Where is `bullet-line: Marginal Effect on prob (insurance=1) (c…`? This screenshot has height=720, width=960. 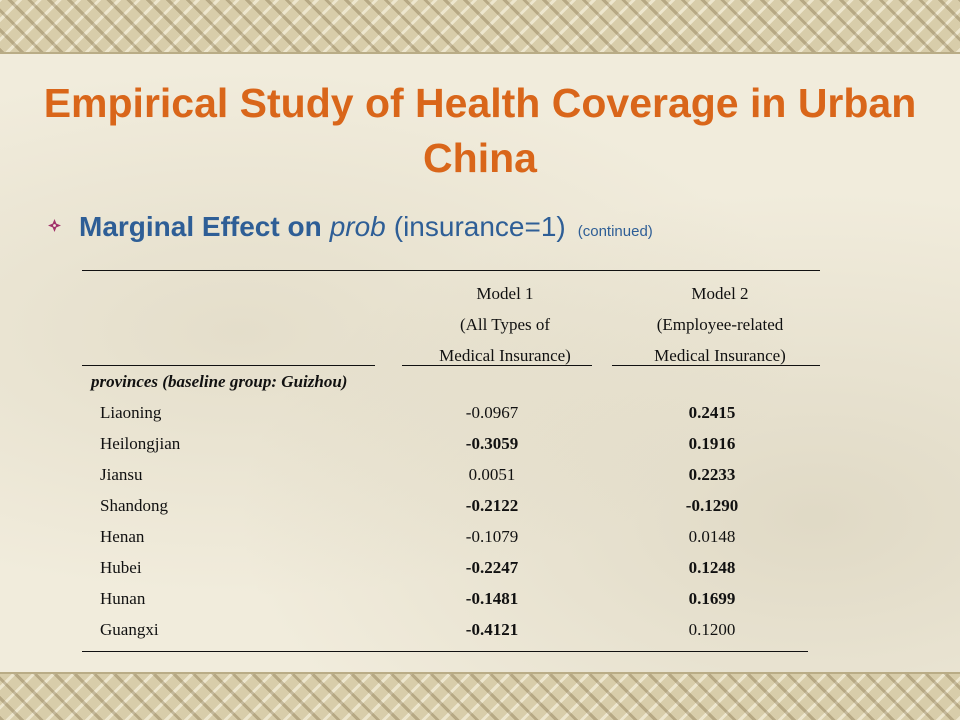
bullet-line: Marginal Effect on prob (insurance=1) (c… is located at coordinates (350, 227).